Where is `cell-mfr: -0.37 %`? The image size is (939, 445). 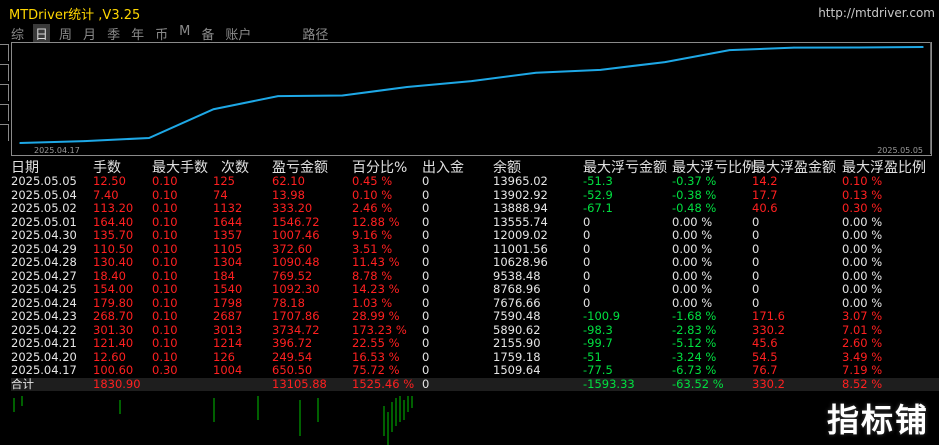 cell-mfr: -0.37 % is located at coordinates (694, 181).